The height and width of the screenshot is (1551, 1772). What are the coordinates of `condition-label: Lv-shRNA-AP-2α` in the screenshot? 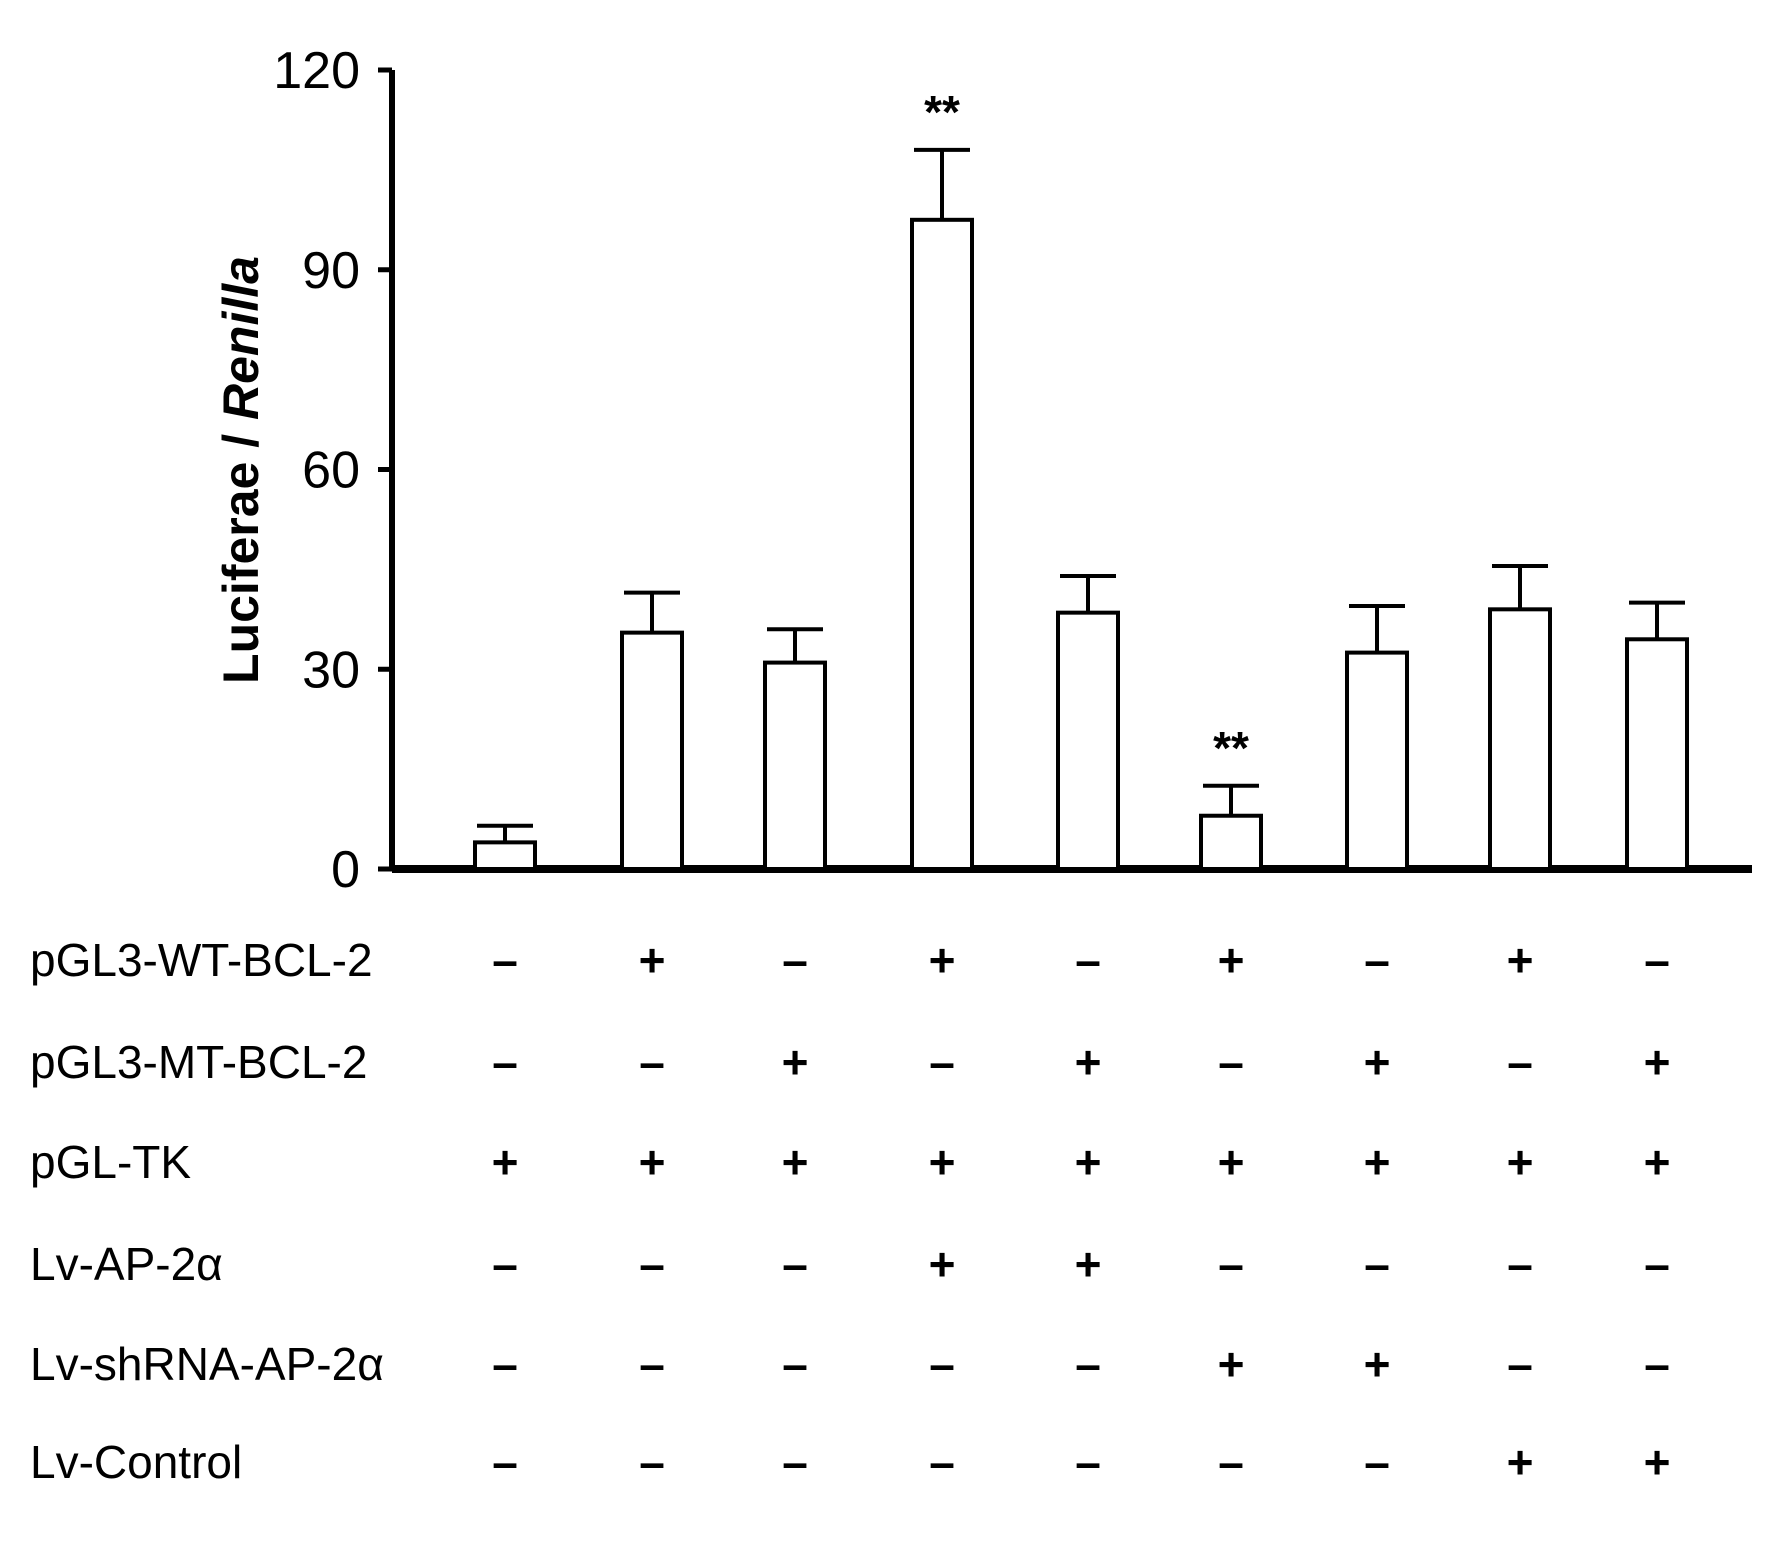 It's located at (207, 1364).